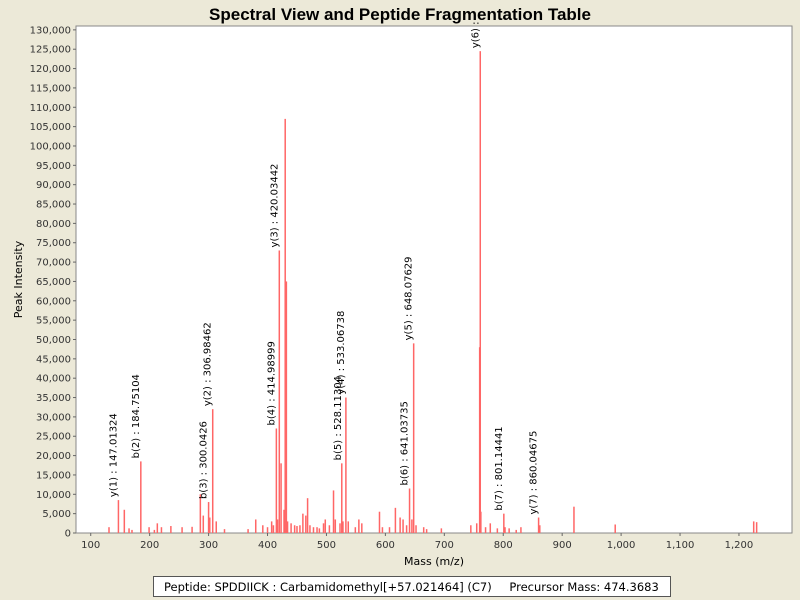 The width and height of the screenshot is (800, 600). I want to click on y-tick-label: 5,000, so click(56, 514).